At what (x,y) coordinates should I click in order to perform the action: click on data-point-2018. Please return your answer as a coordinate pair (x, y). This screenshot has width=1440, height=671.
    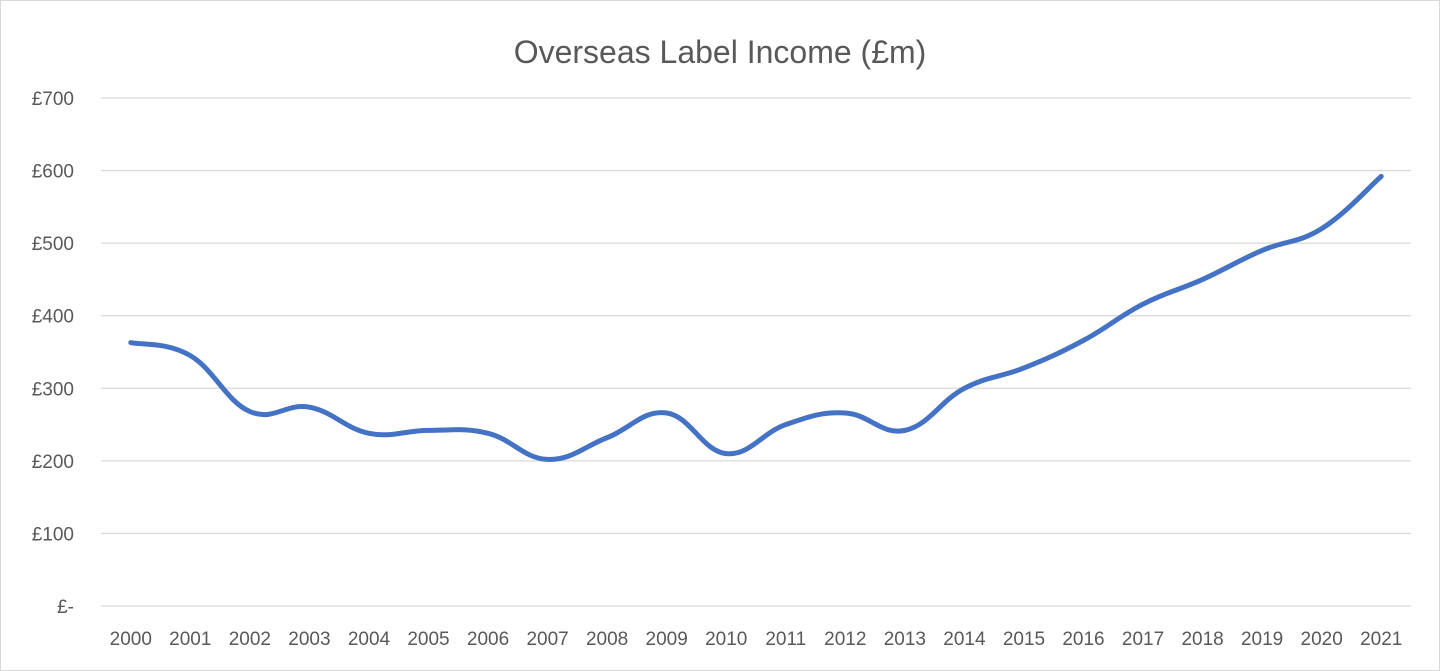
    Looking at the image, I should click on (1203, 279).